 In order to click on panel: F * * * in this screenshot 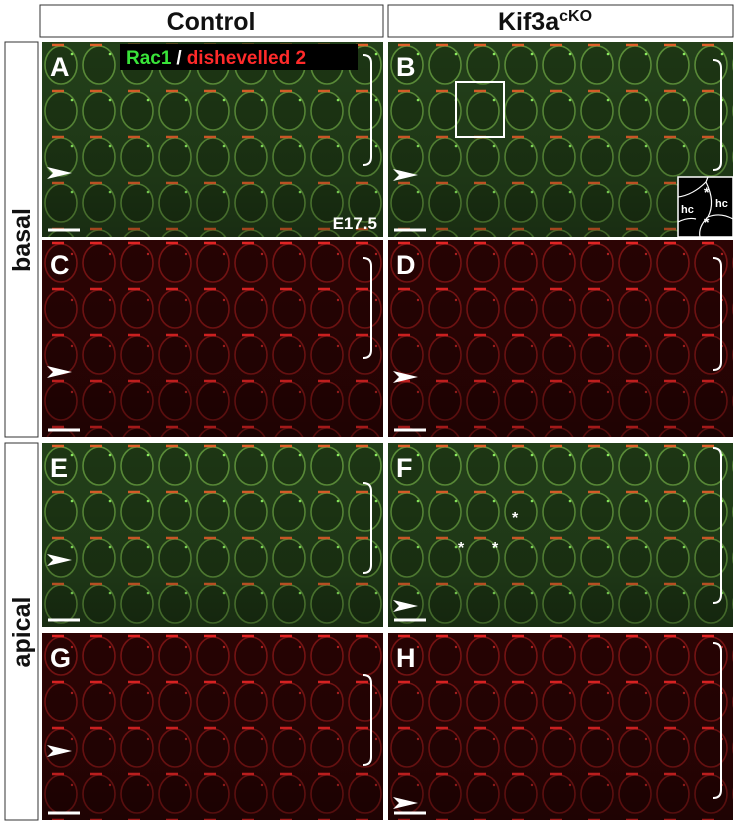, I will do `click(560, 535)`.